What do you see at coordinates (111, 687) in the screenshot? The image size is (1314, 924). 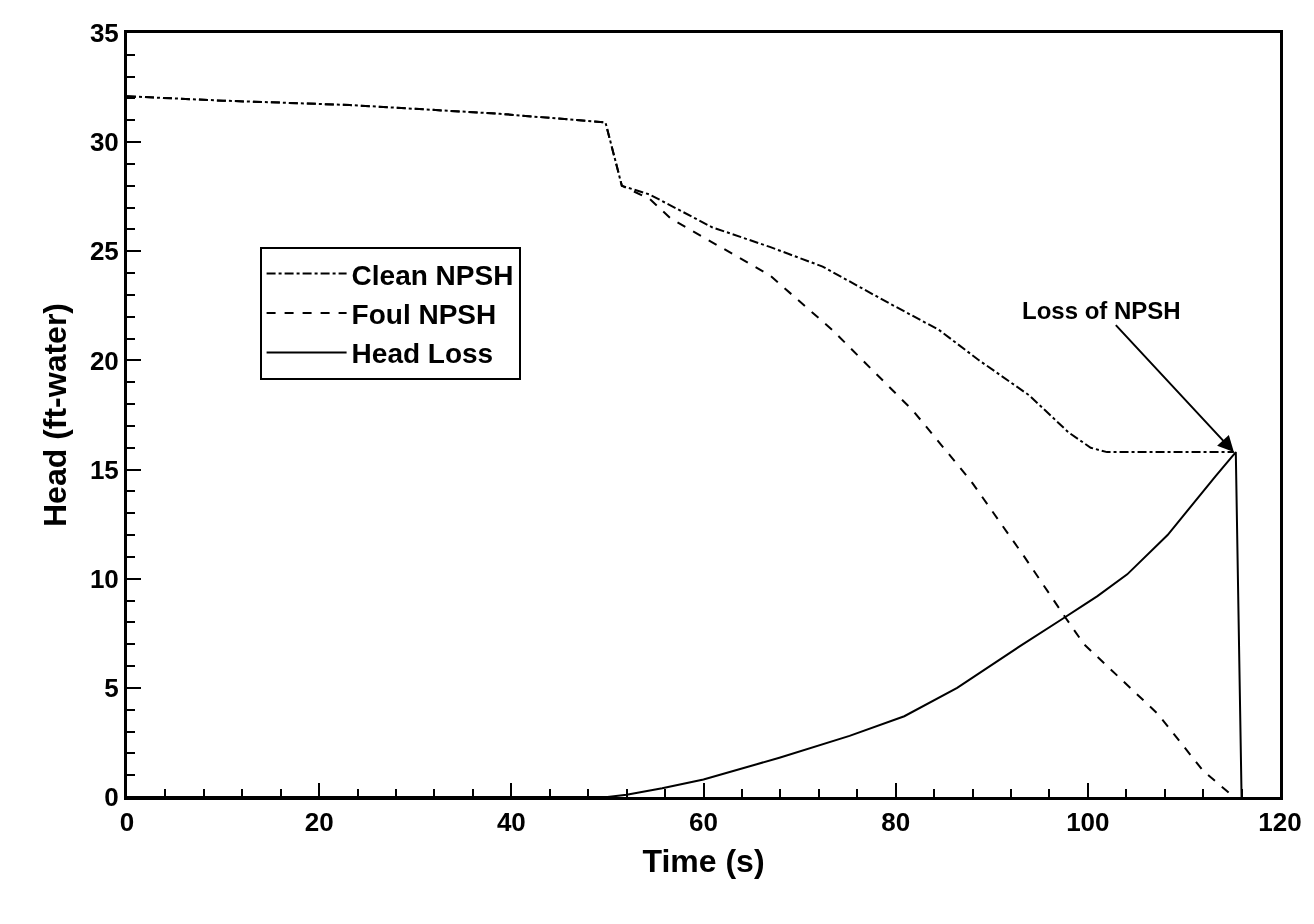 I see `y-tick-label: 5` at bounding box center [111, 687].